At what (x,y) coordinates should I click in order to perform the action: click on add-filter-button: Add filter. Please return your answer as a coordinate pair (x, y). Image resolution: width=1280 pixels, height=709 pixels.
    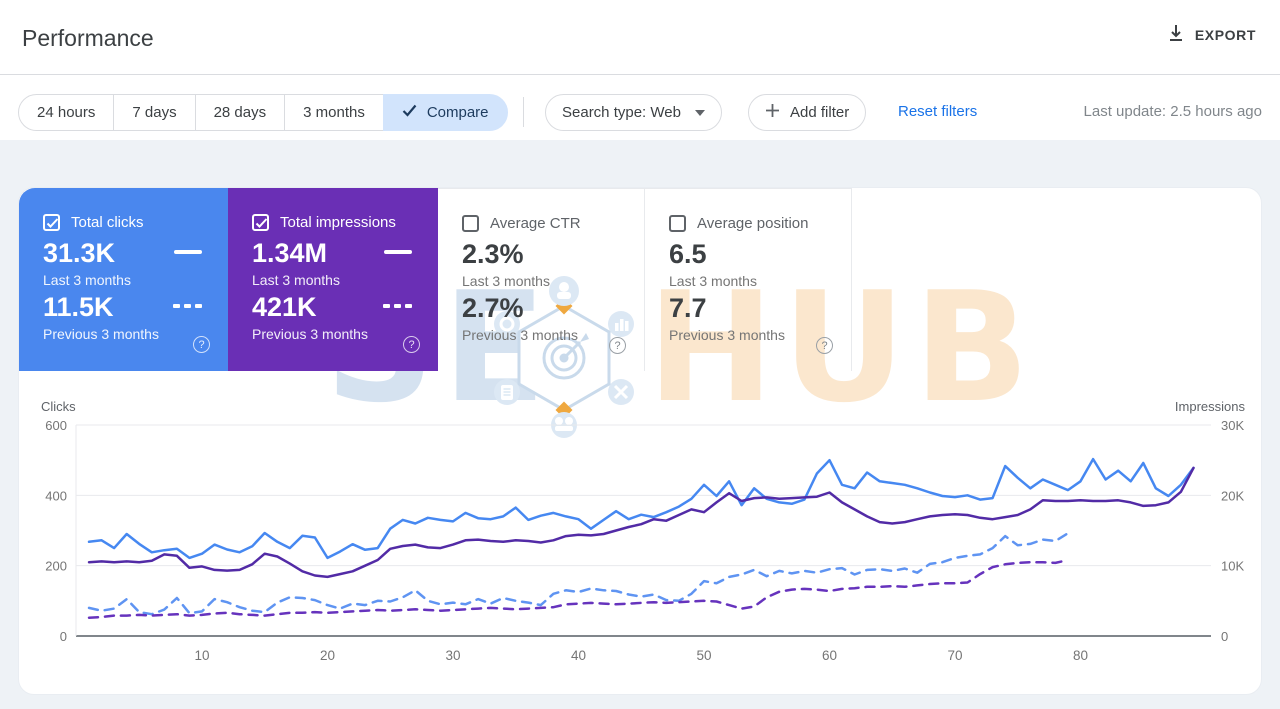
    Looking at the image, I should click on (807, 112).